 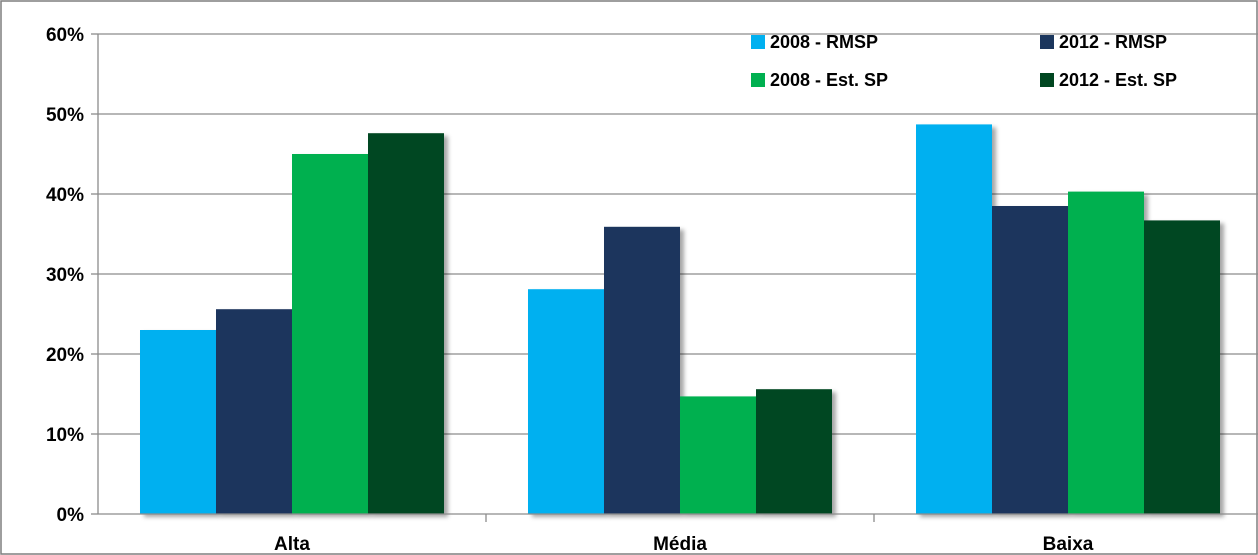 I want to click on y-tick-label: 10%, so click(x=65, y=435).